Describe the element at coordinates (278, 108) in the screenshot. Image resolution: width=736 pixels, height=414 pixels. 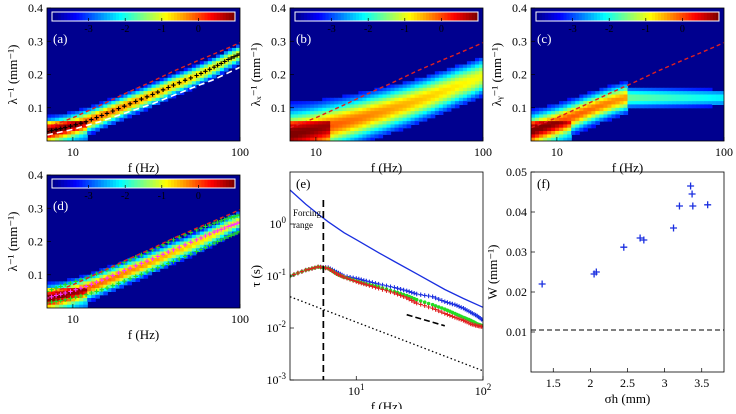
I see `y-tick-label: 0.1` at that location.